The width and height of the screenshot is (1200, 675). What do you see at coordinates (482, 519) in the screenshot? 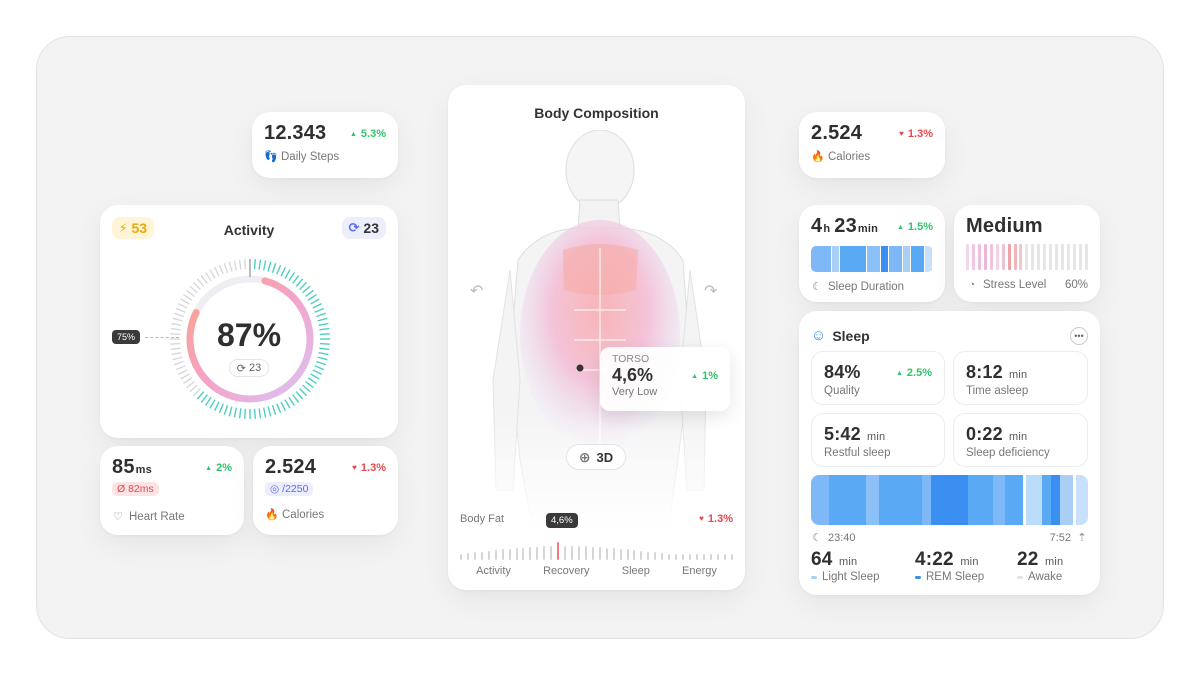
I see `body-fat-label: Body Fat` at bounding box center [482, 519].